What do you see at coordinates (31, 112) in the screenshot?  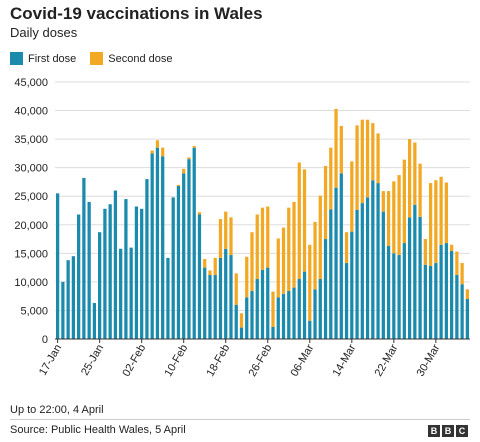 I see `y-tick-label: 40,000` at bounding box center [31, 112].